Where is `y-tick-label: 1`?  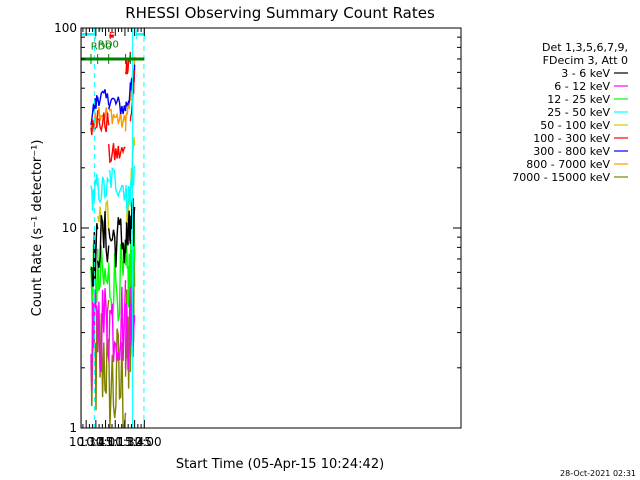
y-tick-label: 1 is located at coordinates (73, 428).